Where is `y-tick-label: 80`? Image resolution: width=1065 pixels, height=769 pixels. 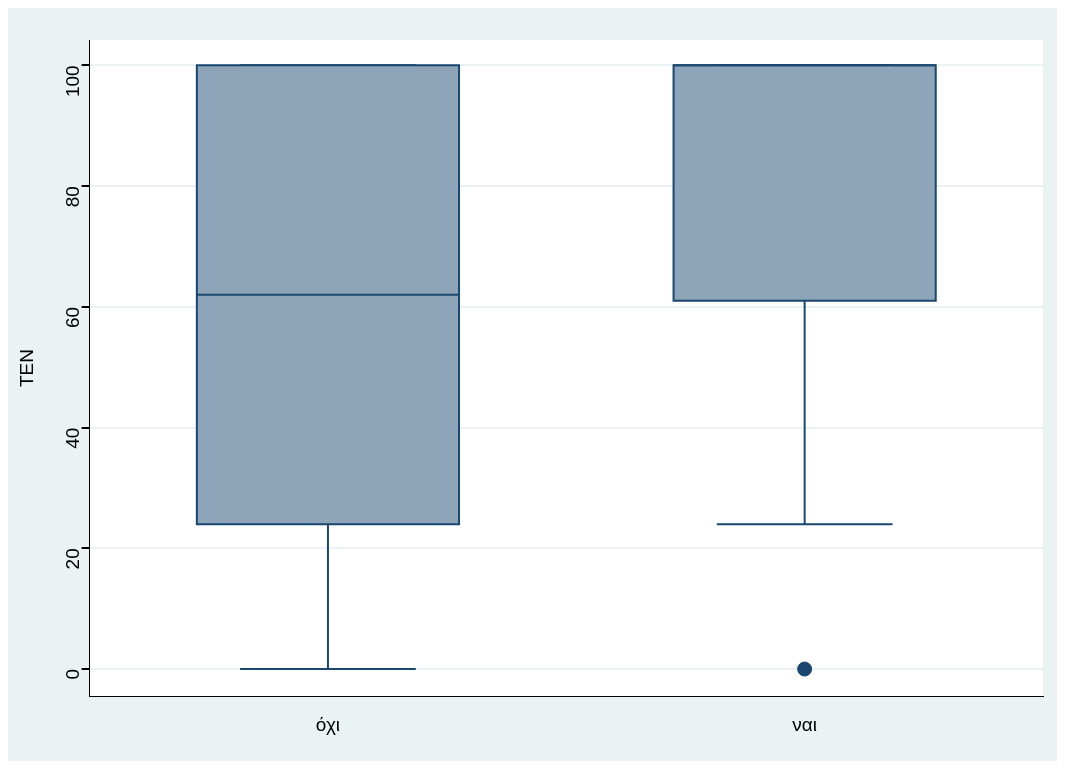 y-tick-label: 80 is located at coordinates (72, 197).